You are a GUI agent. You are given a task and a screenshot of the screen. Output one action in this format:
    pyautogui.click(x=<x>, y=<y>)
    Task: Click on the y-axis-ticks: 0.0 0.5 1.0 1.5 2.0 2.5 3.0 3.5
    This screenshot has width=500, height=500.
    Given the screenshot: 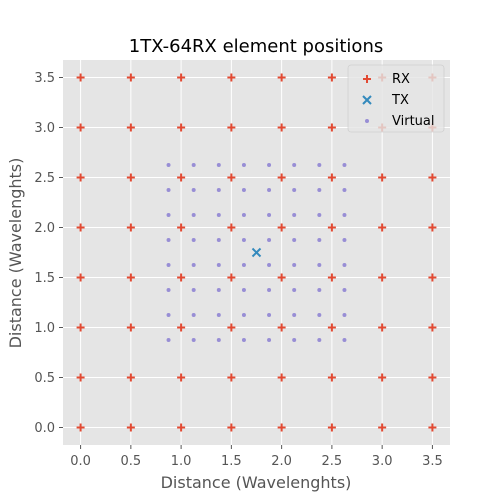 What is the action you would take?
    pyautogui.click(x=48, y=253)
    